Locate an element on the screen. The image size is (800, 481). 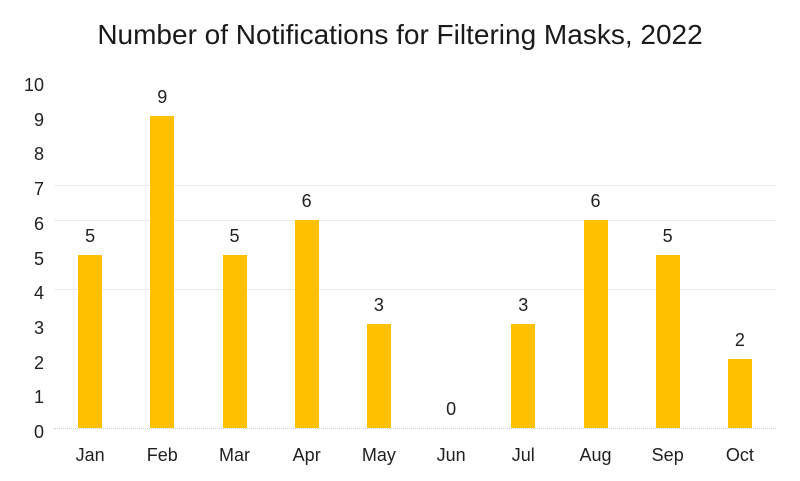
y-tick-label: 10 is located at coordinates (33, 85).